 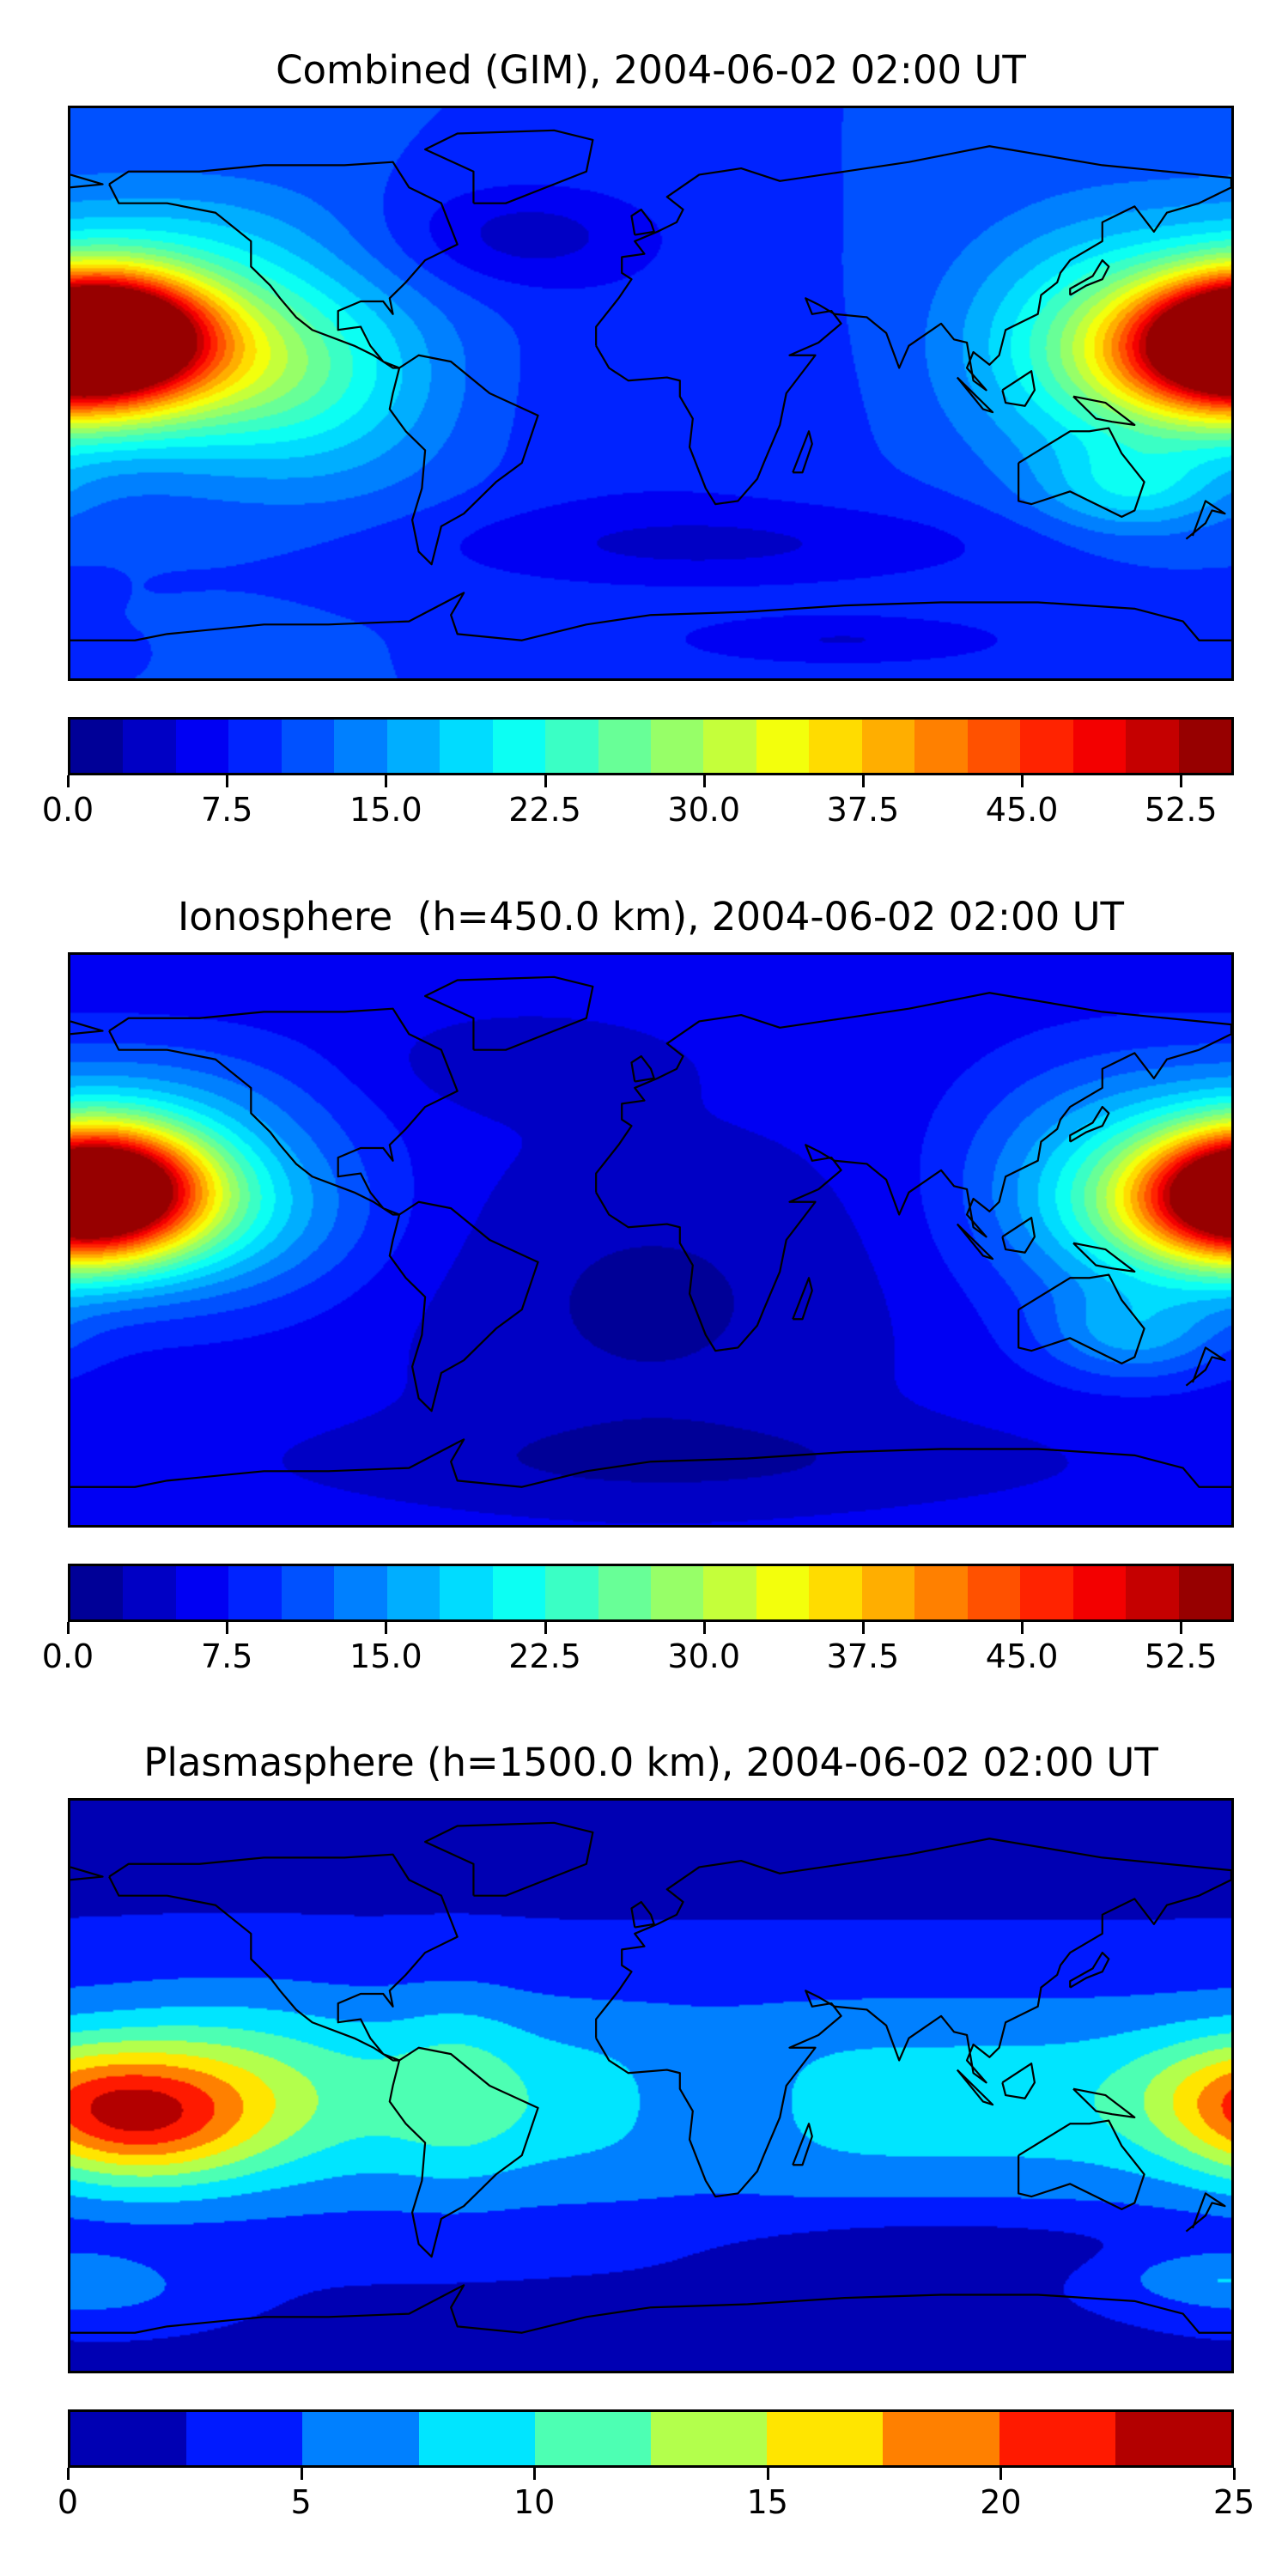 What do you see at coordinates (534, 2502) in the screenshot?
I see `colorbar-tick-label: 10` at bounding box center [534, 2502].